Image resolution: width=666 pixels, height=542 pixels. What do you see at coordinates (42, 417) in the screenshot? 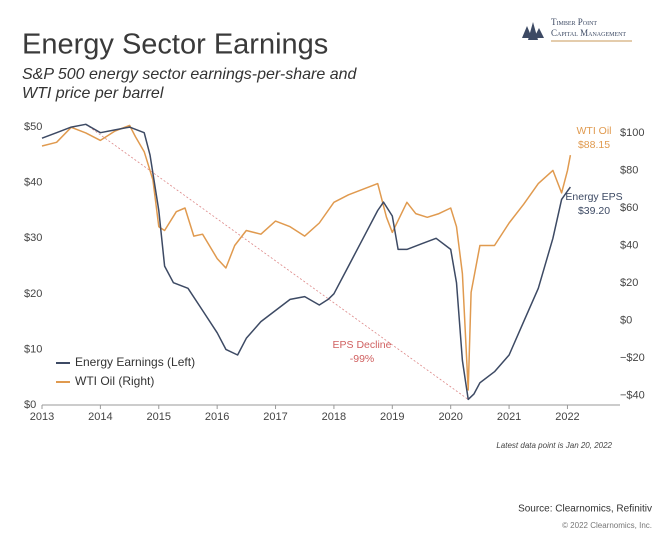
I see `x-tick-label: 2013` at bounding box center [42, 417].